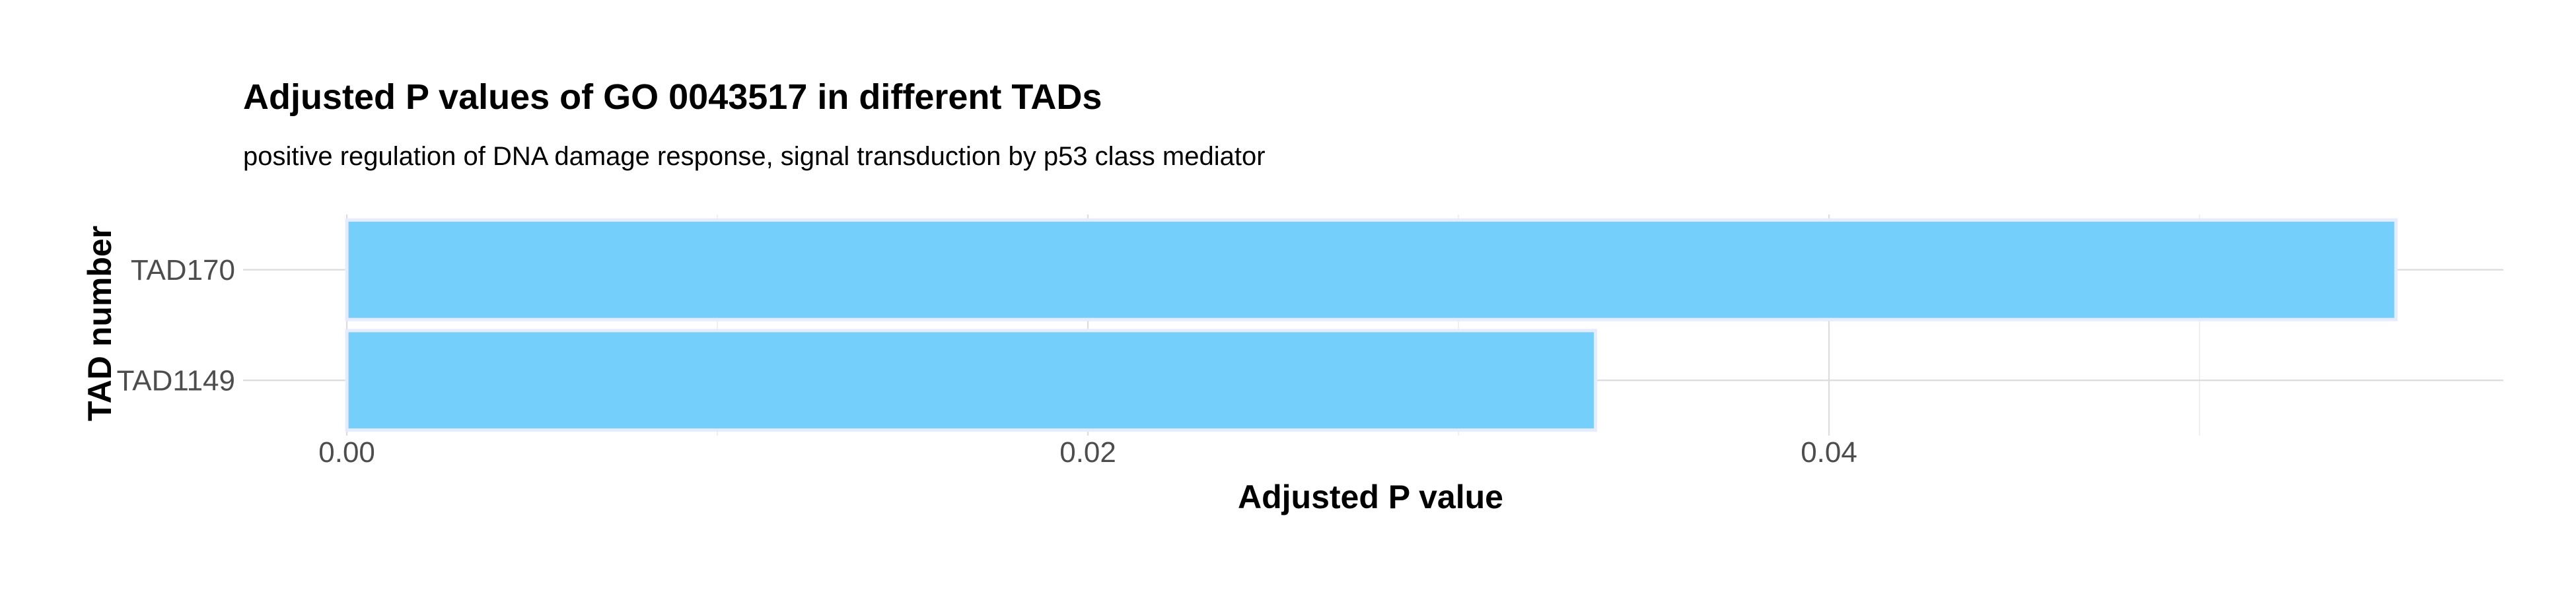  I want to click on x-tick-label: 0.02, so click(1087, 453).